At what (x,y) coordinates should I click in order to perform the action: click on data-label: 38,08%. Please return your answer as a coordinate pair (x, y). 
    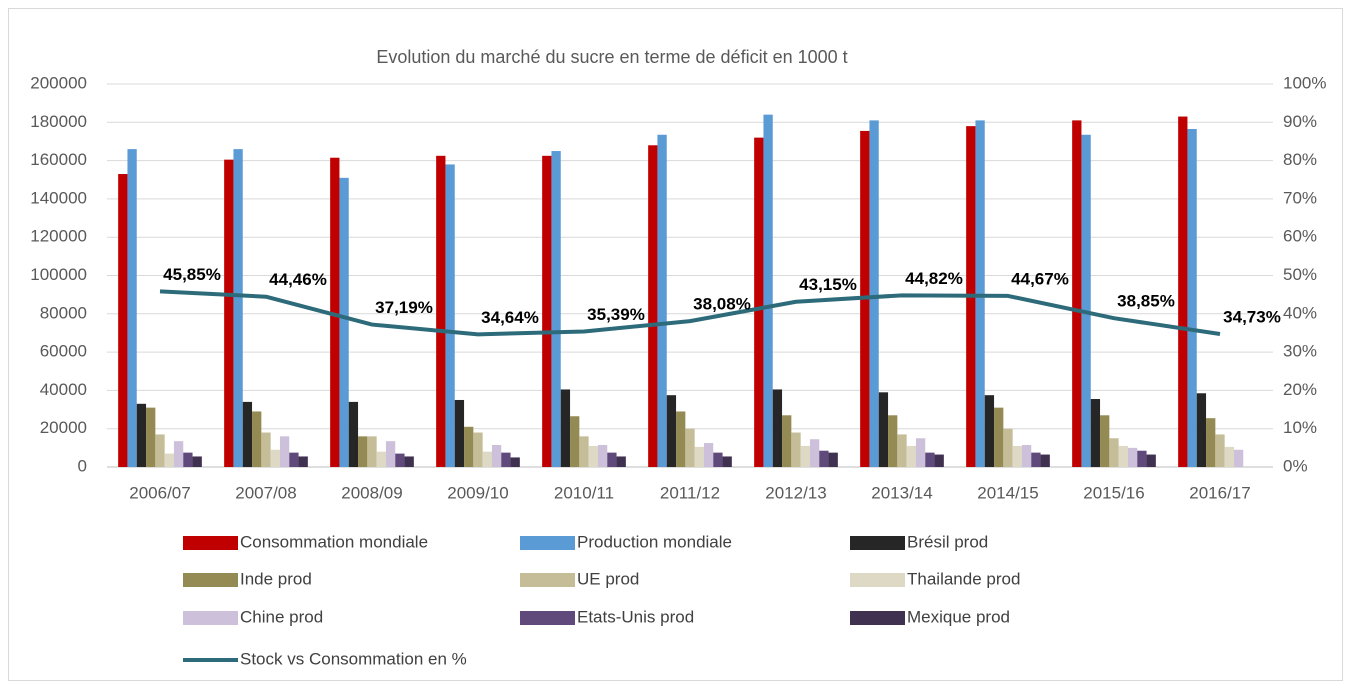
    Looking at the image, I should click on (722, 304).